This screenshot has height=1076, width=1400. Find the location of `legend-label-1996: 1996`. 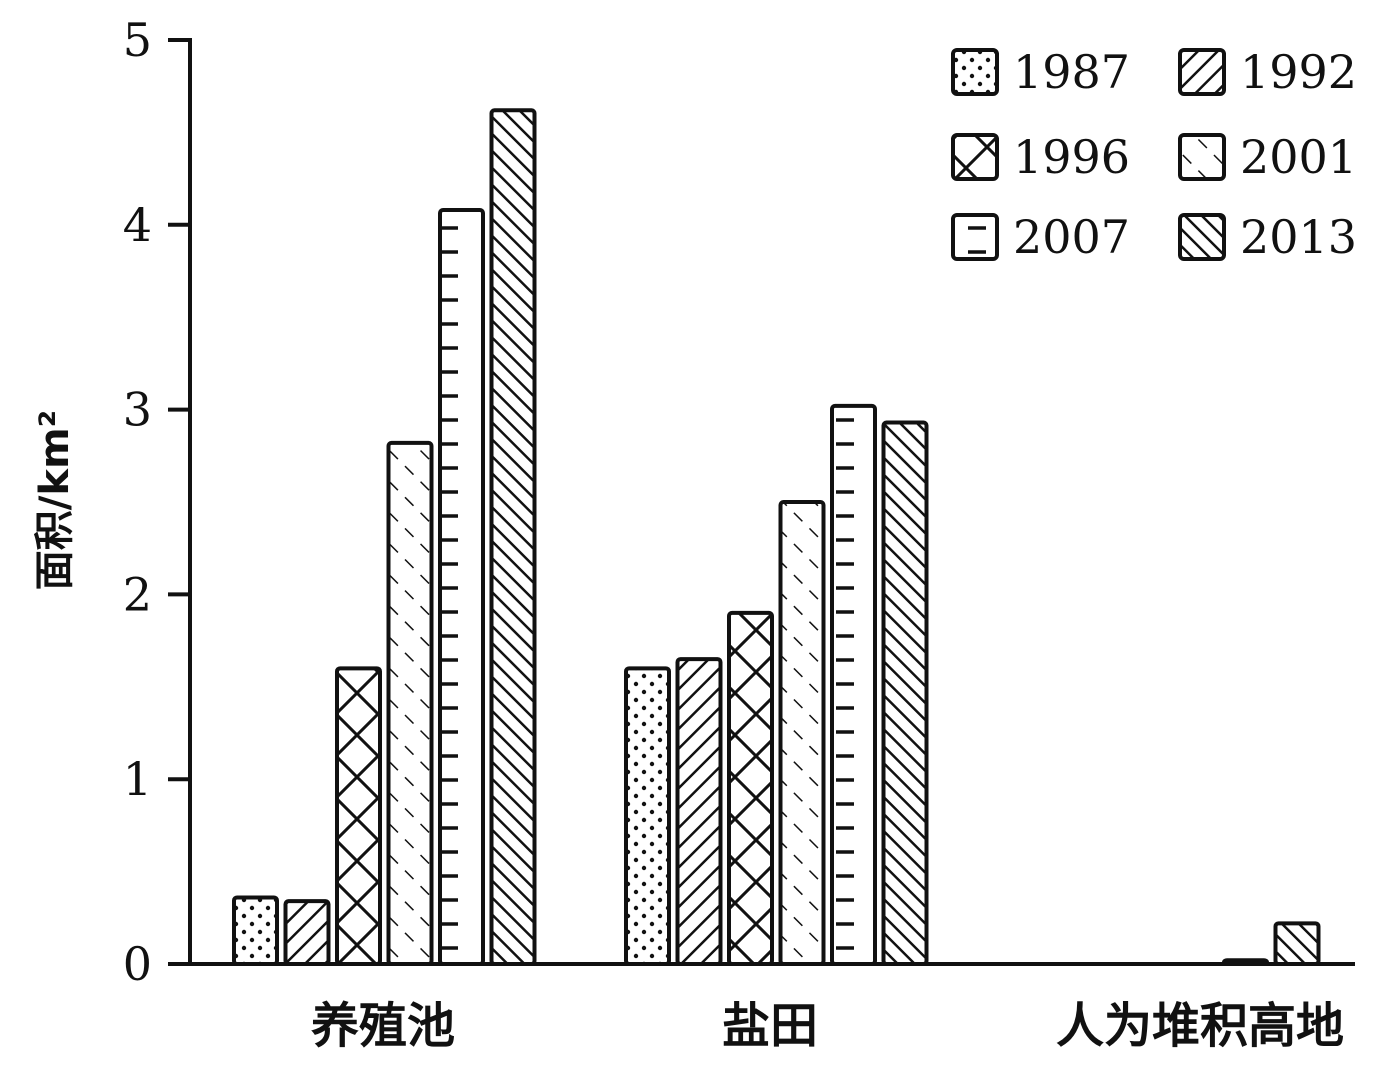

legend-label-1996: 1996 is located at coordinates (1071, 157).